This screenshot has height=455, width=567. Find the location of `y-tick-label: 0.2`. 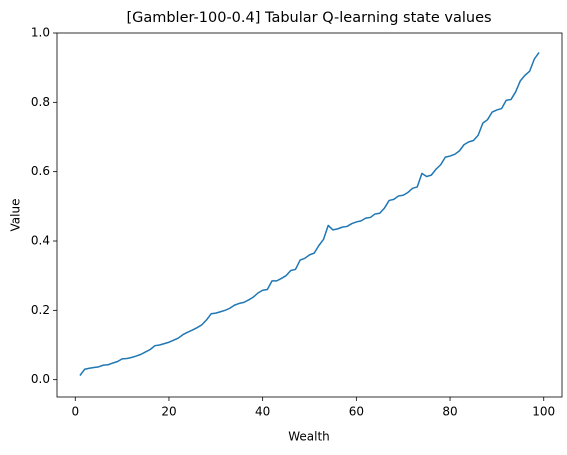

y-tick-label: 0.2 is located at coordinates (40, 310).